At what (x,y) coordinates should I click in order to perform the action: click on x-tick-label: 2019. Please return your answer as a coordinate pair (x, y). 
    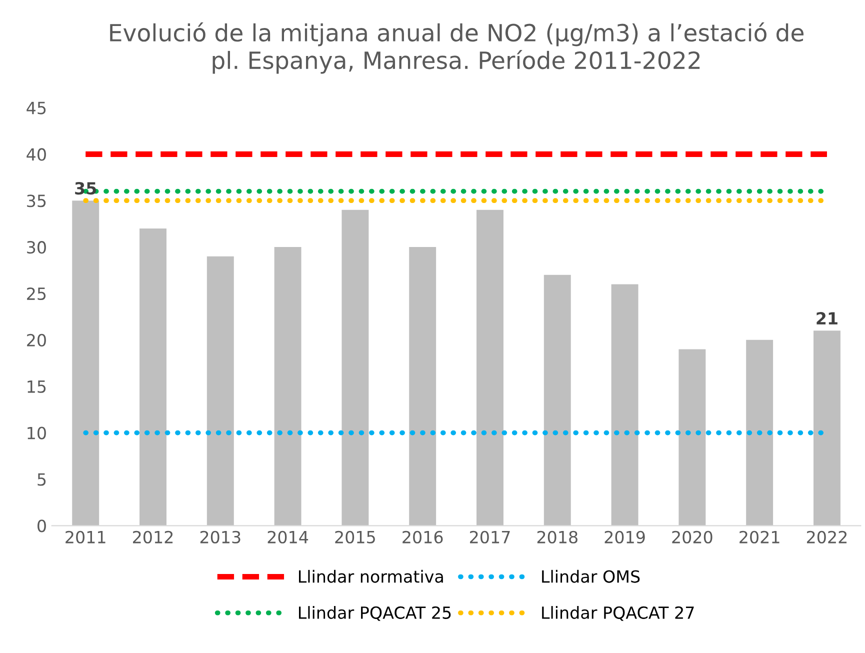
    Looking at the image, I should click on (624, 537).